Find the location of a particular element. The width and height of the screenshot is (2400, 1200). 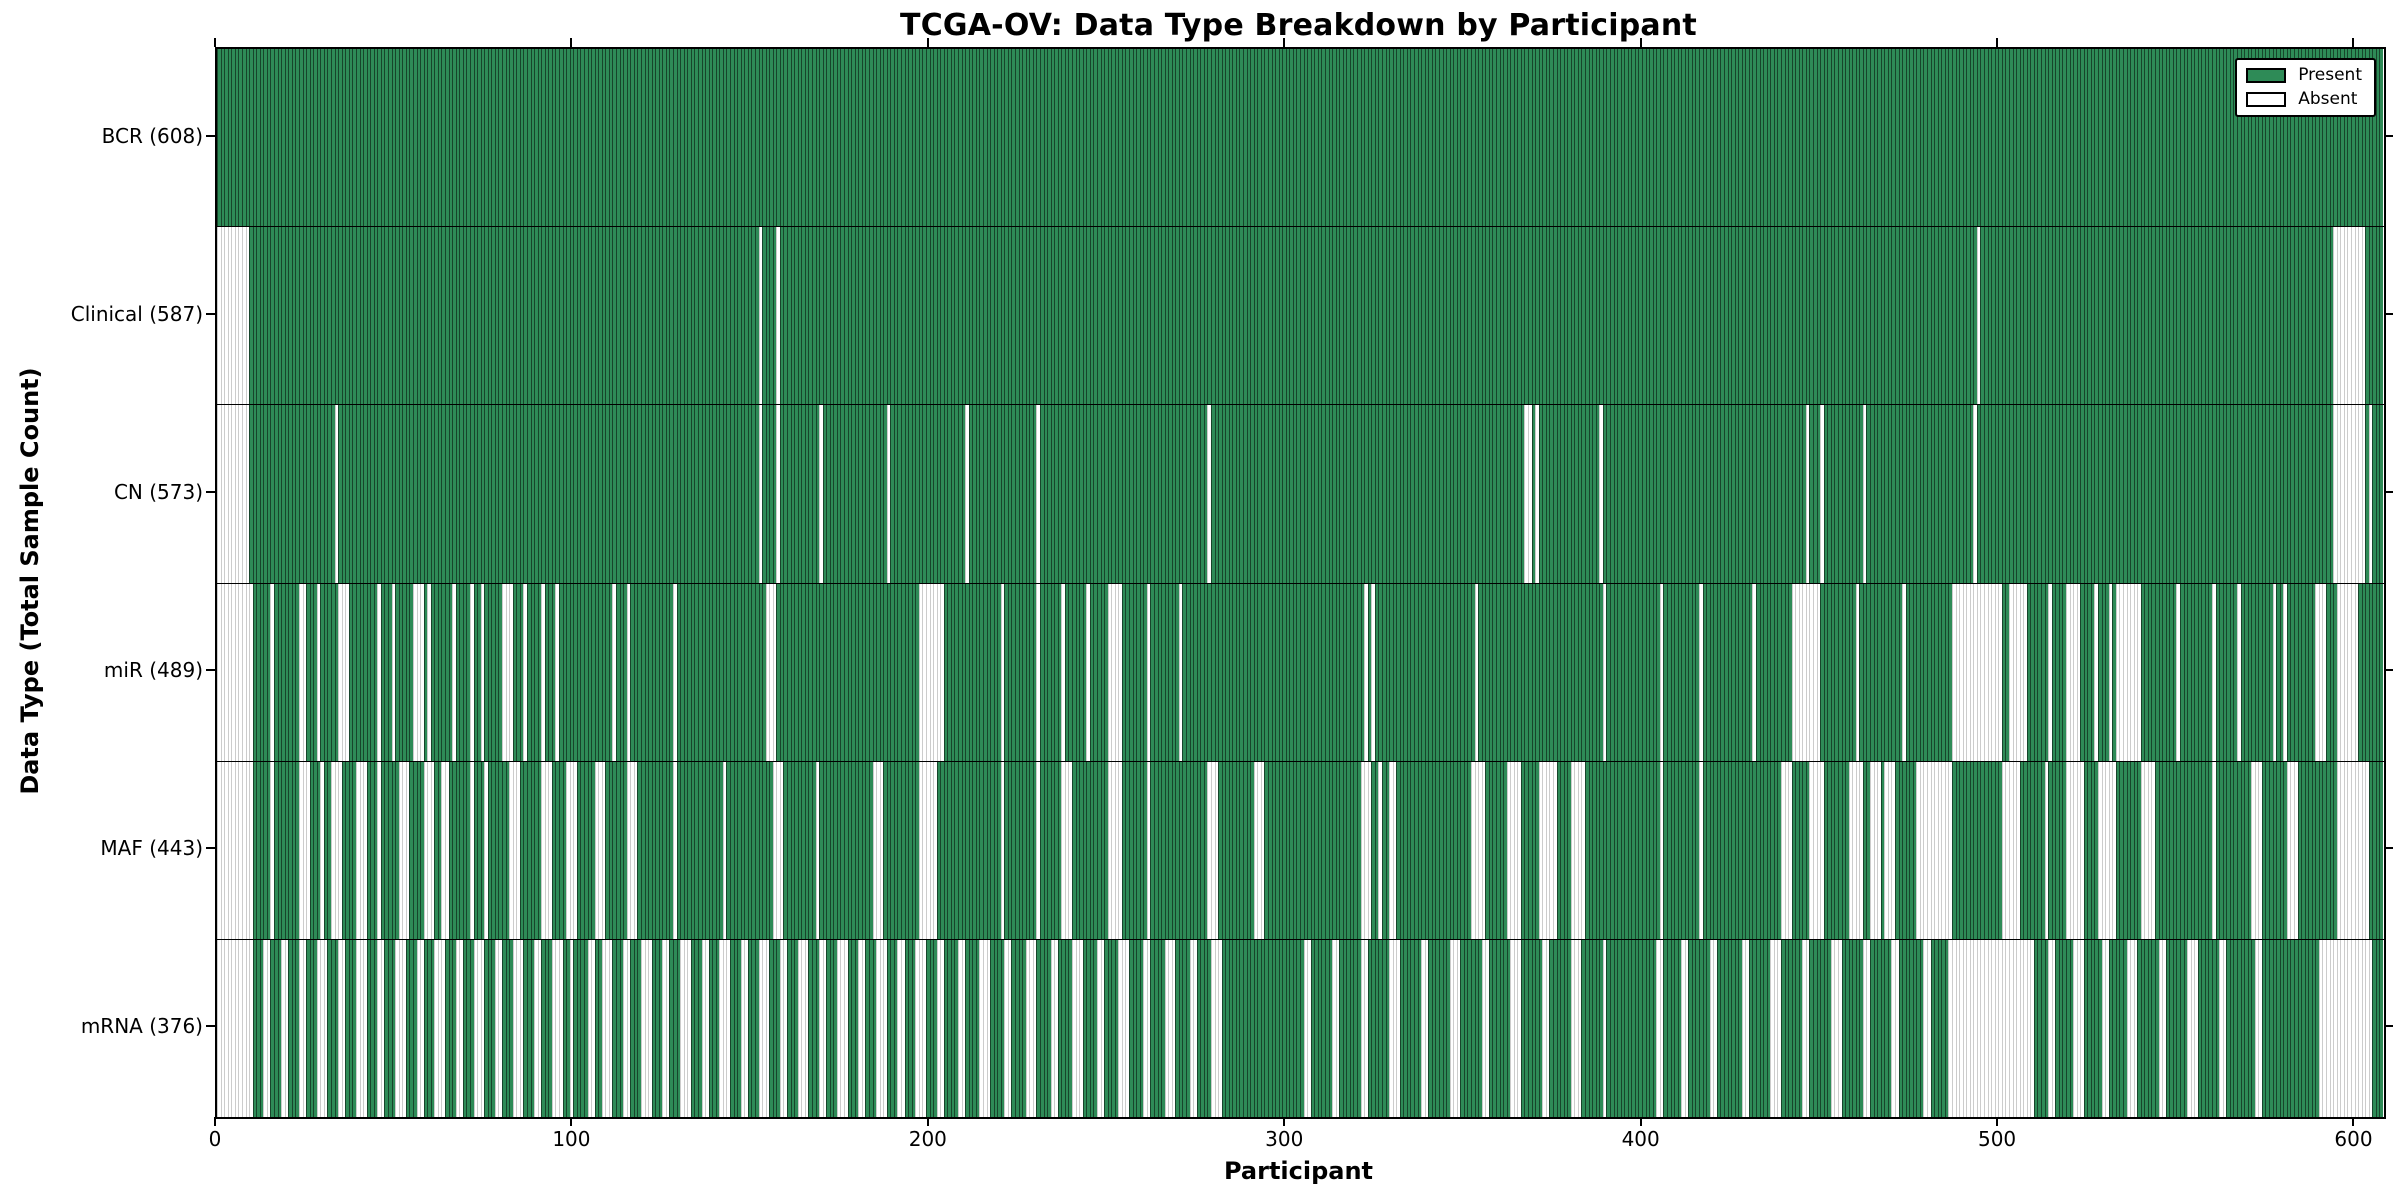

ytick-label-CN: CN (573) is located at coordinates (158, 492).